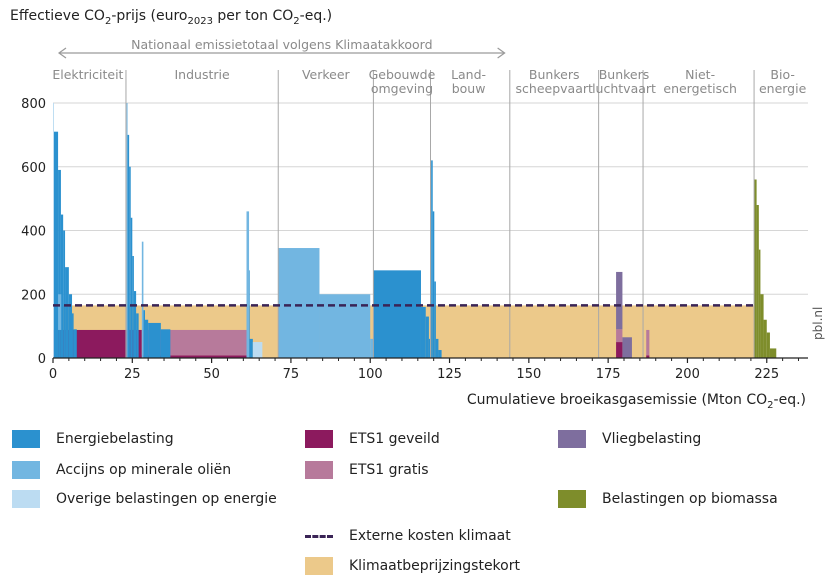  I want to click on source-credit: pbl.nl, so click(818, 323).